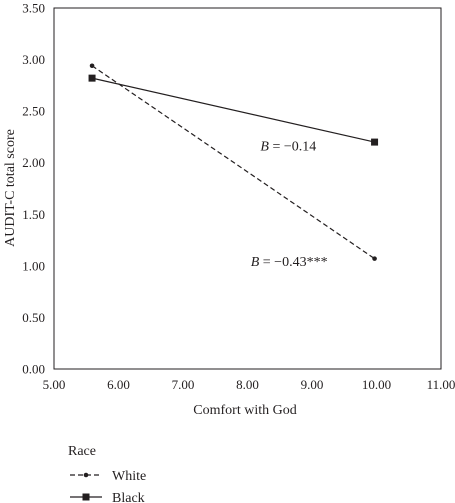  Describe the element at coordinates (183, 384) in the screenshot. I see `x-tick-label: 7.00` at that location.